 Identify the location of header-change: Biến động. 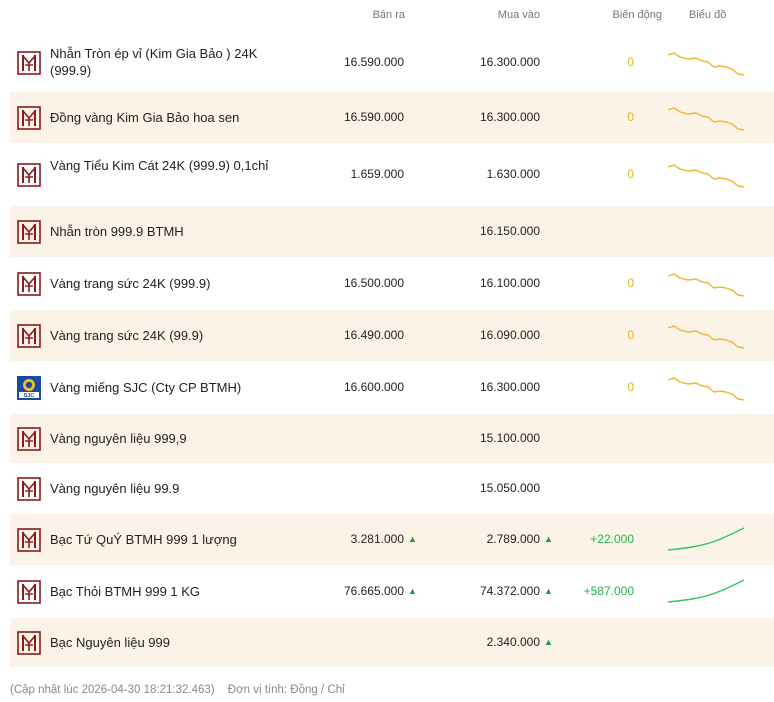
(637, 15).